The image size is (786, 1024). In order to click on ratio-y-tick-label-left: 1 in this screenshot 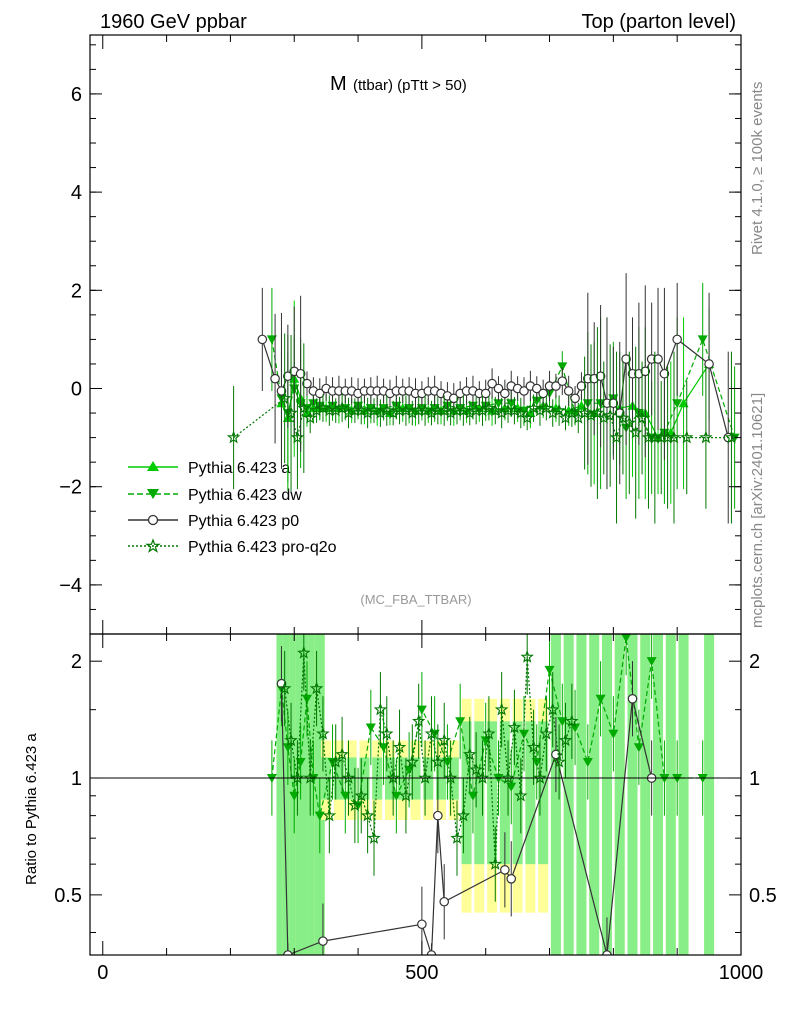, I will do `click(76, 779)`.